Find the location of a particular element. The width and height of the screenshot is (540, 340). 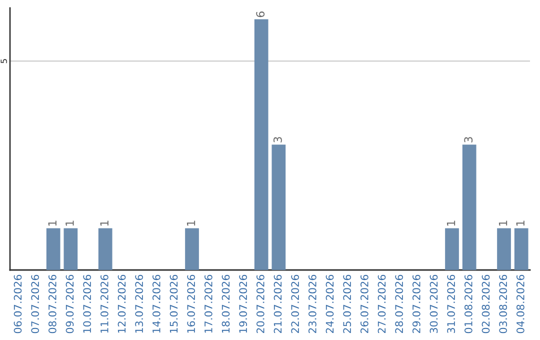

x-tick-label: 02.08.2026 is located at coordinates (486, 304).